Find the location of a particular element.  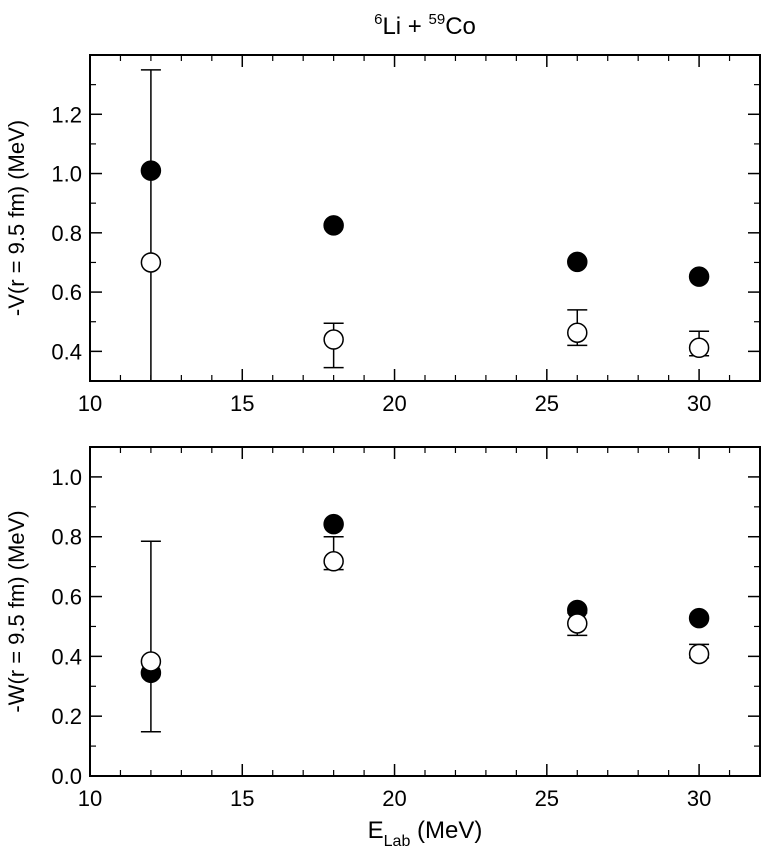

bottom-y-tick-label: 0.6 is located at coordinates (66, 597).